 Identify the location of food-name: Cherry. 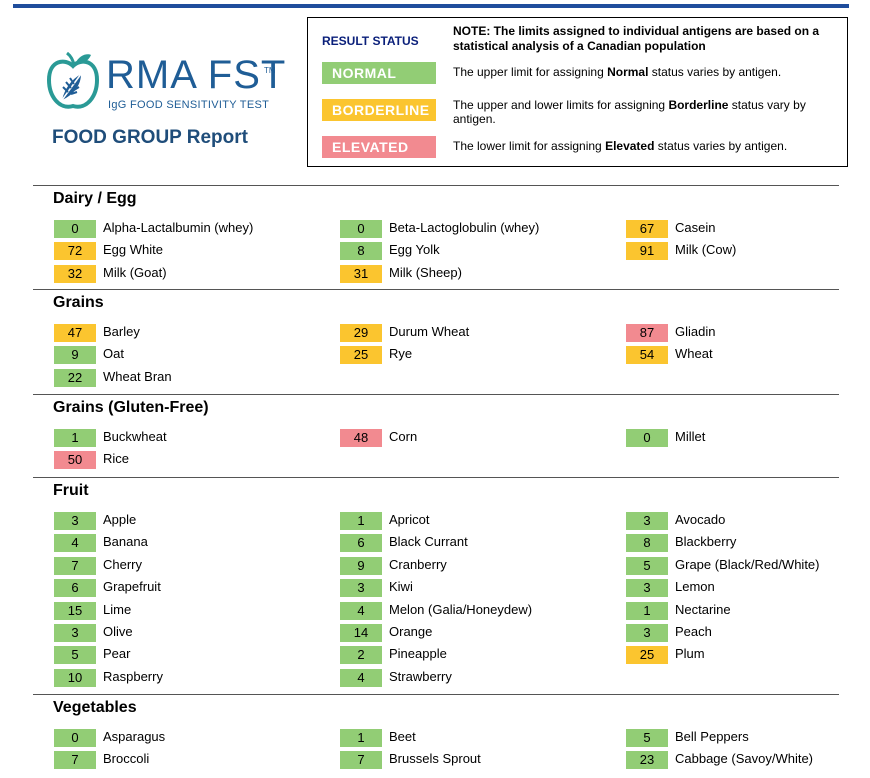
(123, 564).